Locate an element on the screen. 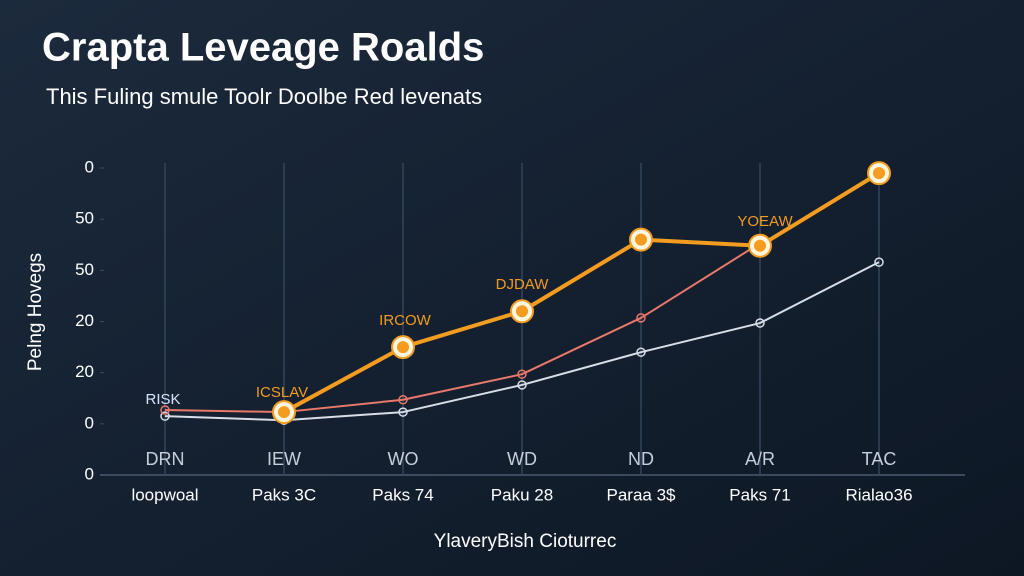  x-tick-label: WO is located at coordinates (403, 459).